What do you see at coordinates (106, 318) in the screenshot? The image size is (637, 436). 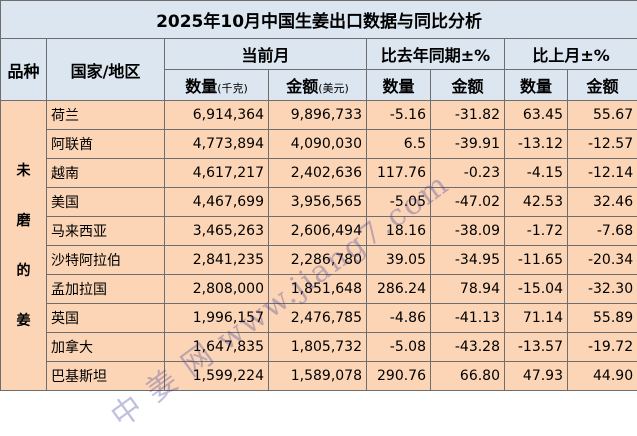 I see `cell-country: 英国` at bounding box center [106, 318].